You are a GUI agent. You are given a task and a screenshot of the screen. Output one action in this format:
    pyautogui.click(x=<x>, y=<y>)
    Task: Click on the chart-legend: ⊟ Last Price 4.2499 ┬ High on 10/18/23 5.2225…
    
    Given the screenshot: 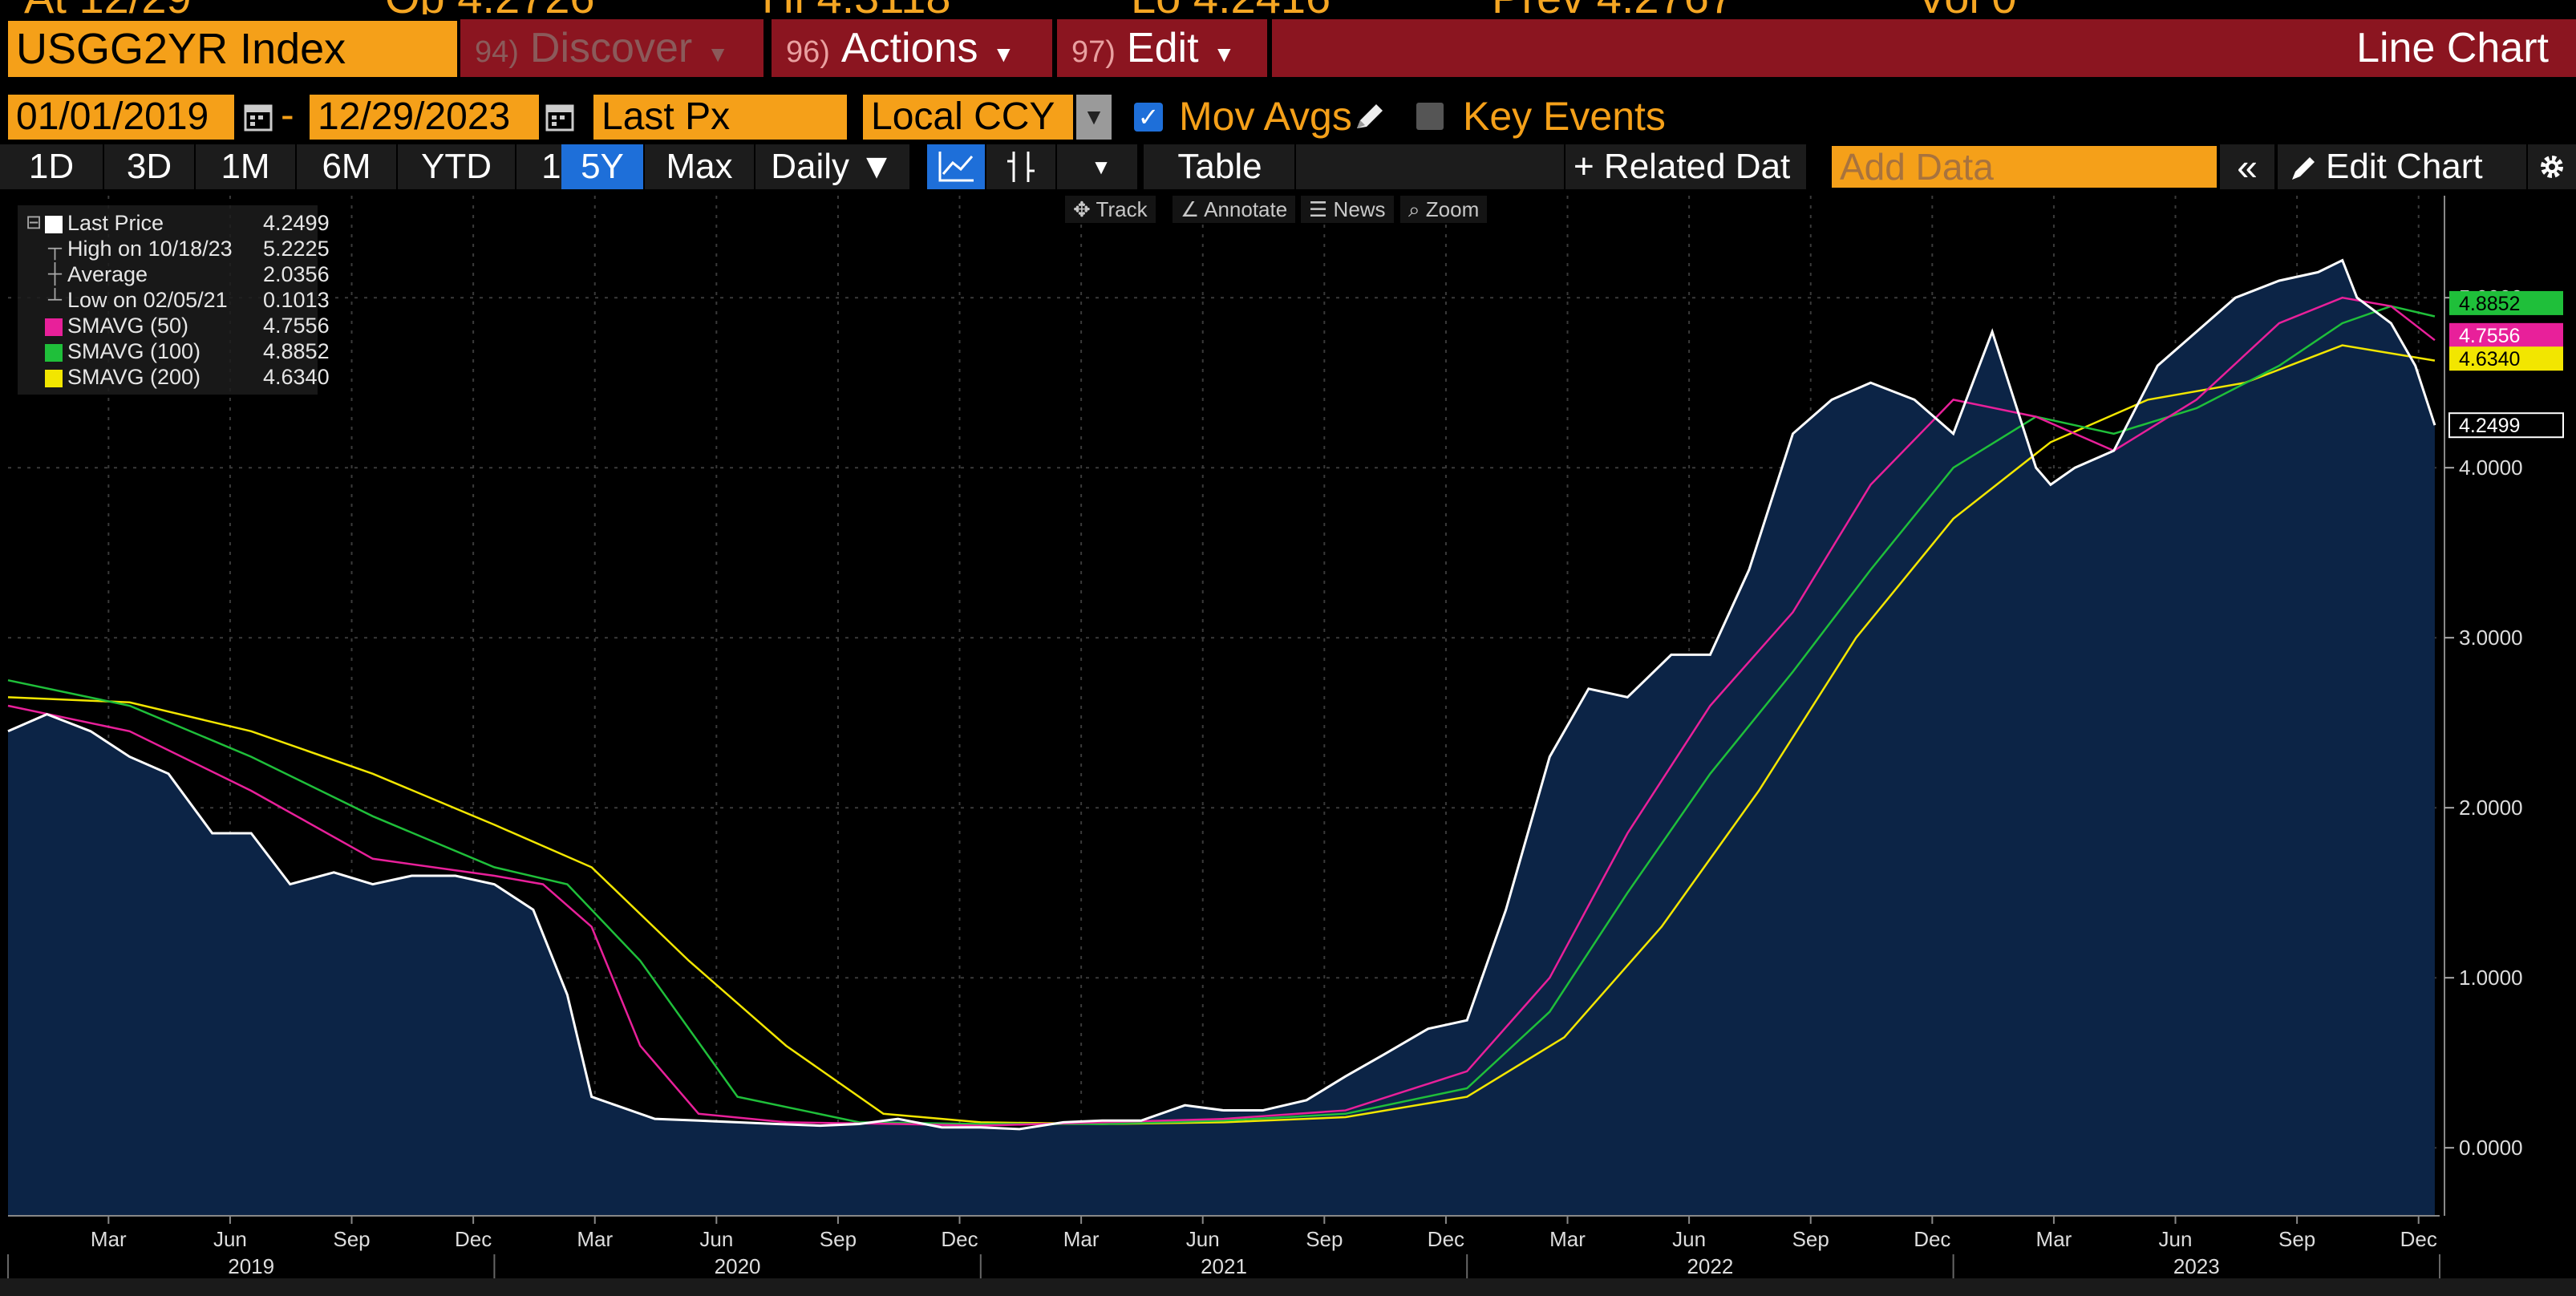 What is the action you would take?
    pyautogui.click(x=174, y=300)
    